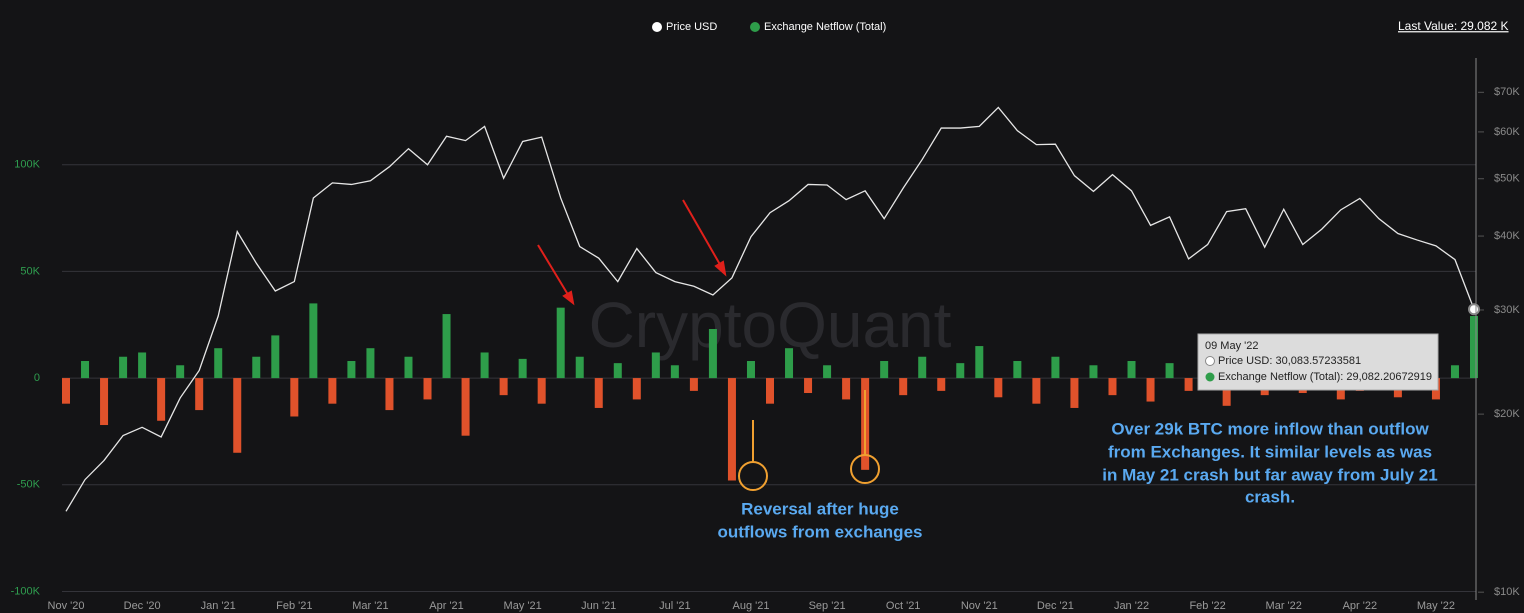 This screenshot has height=613, width=1524. I want to click on arrows, so click(632, 252).